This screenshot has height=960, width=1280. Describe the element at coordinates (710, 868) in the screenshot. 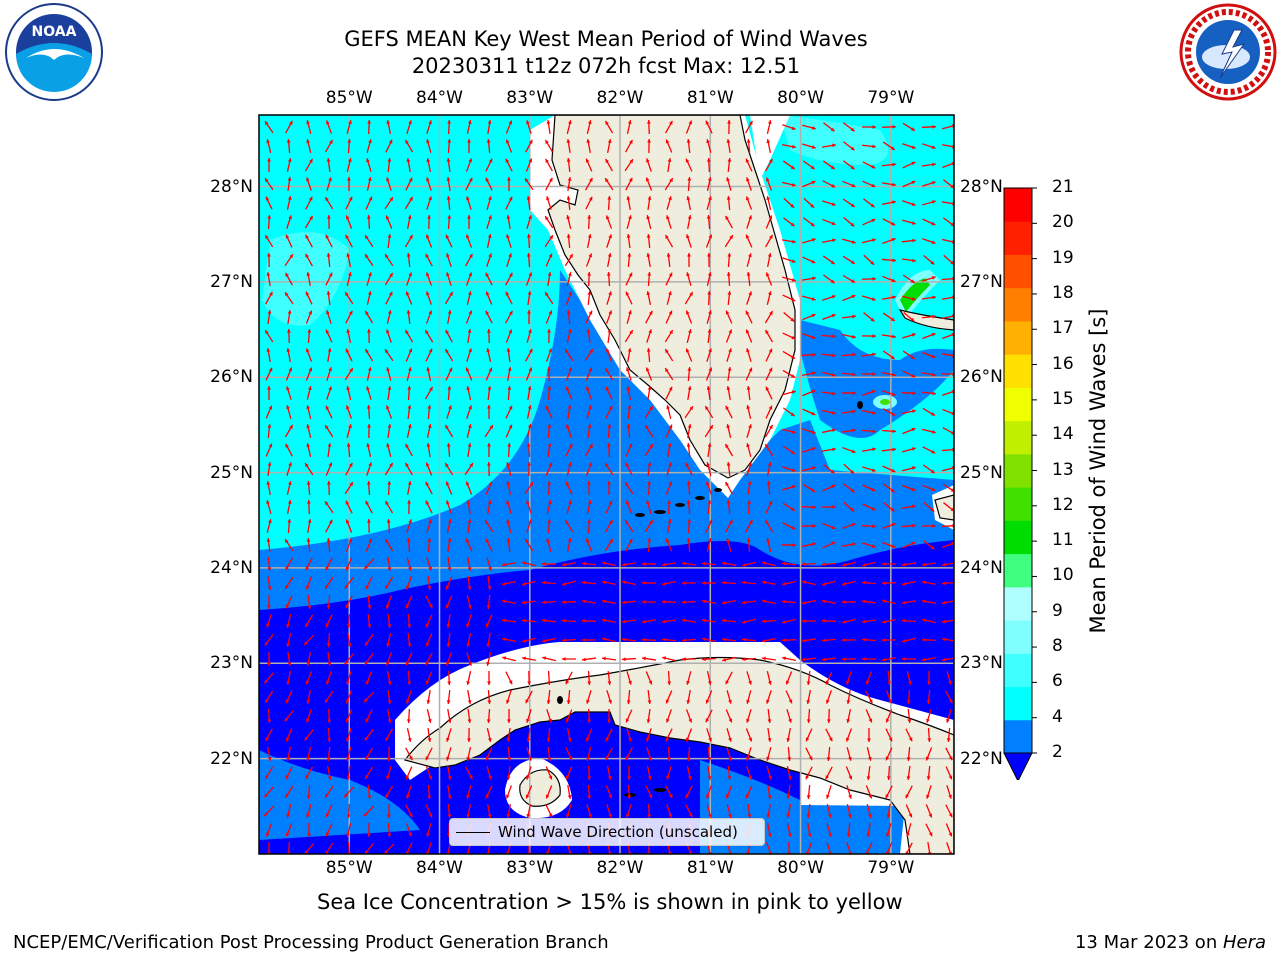

I see `coordinate-tick-label: 81°W` at that location.